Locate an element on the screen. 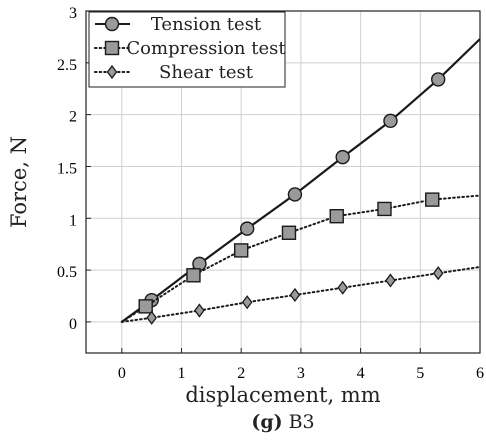 The width and height of the screenshot is (486, 441). y-tick-label-0: 0 is located at coordinates (73, 324).